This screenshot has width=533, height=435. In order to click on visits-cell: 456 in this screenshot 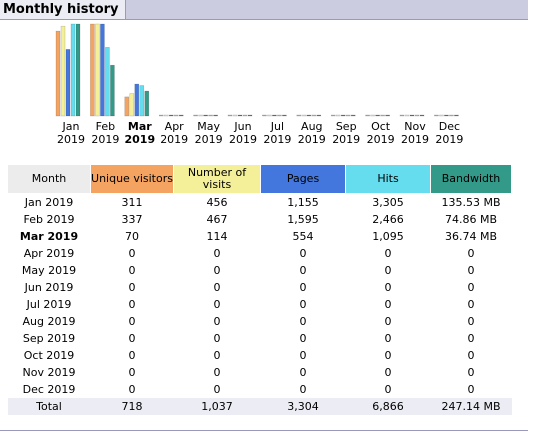, I will do `click(217, 202)`.